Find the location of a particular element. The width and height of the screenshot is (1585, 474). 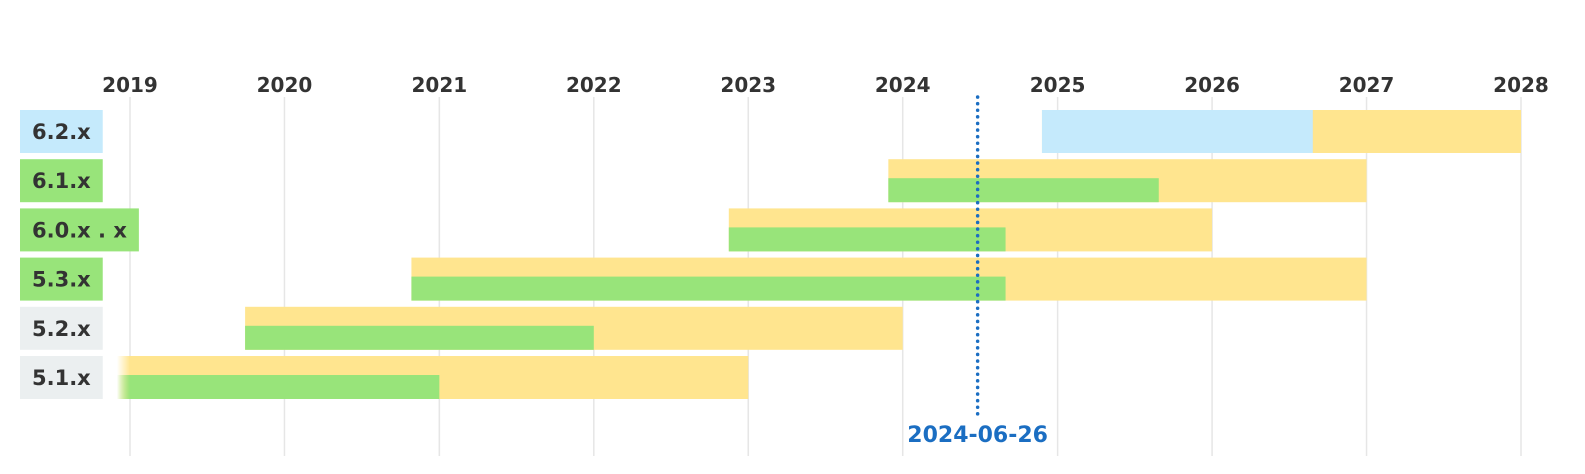

release-6-1-x-label-text: 6.1.x is located at coordinates (61, 181).